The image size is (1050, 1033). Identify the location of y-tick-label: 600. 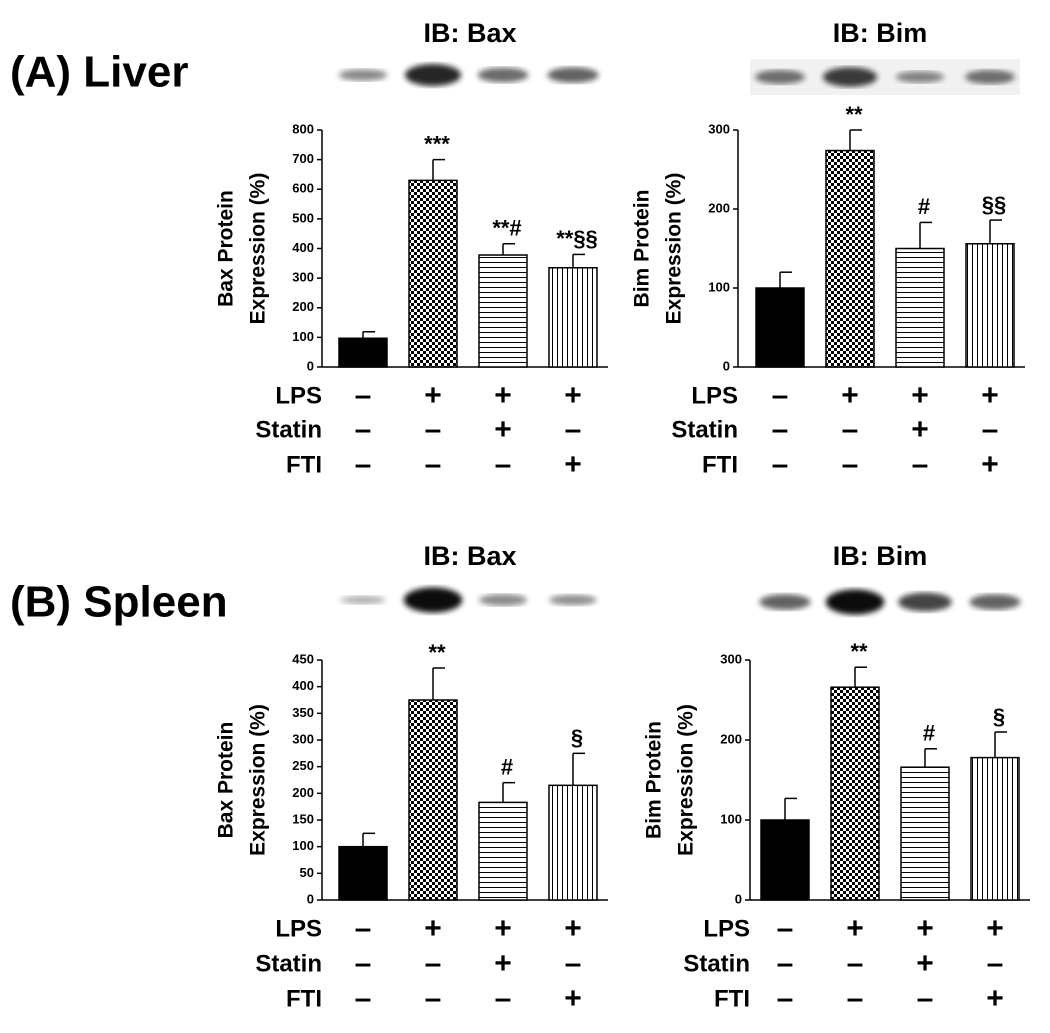
(303, 188).